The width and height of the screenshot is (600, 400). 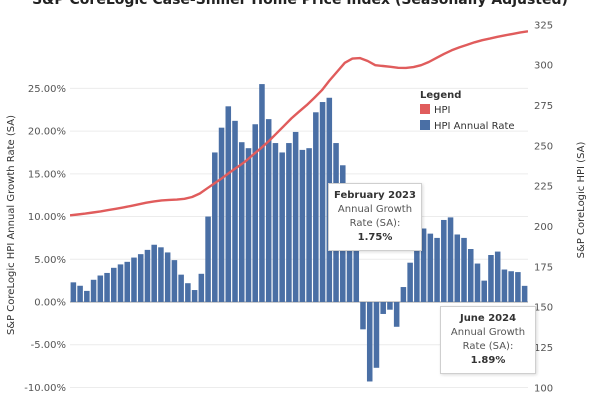 I want to click on tooltip-june-2024: June 2024 Annual Growth Rate (SA): 1.89%, so click(x=488, y=340).